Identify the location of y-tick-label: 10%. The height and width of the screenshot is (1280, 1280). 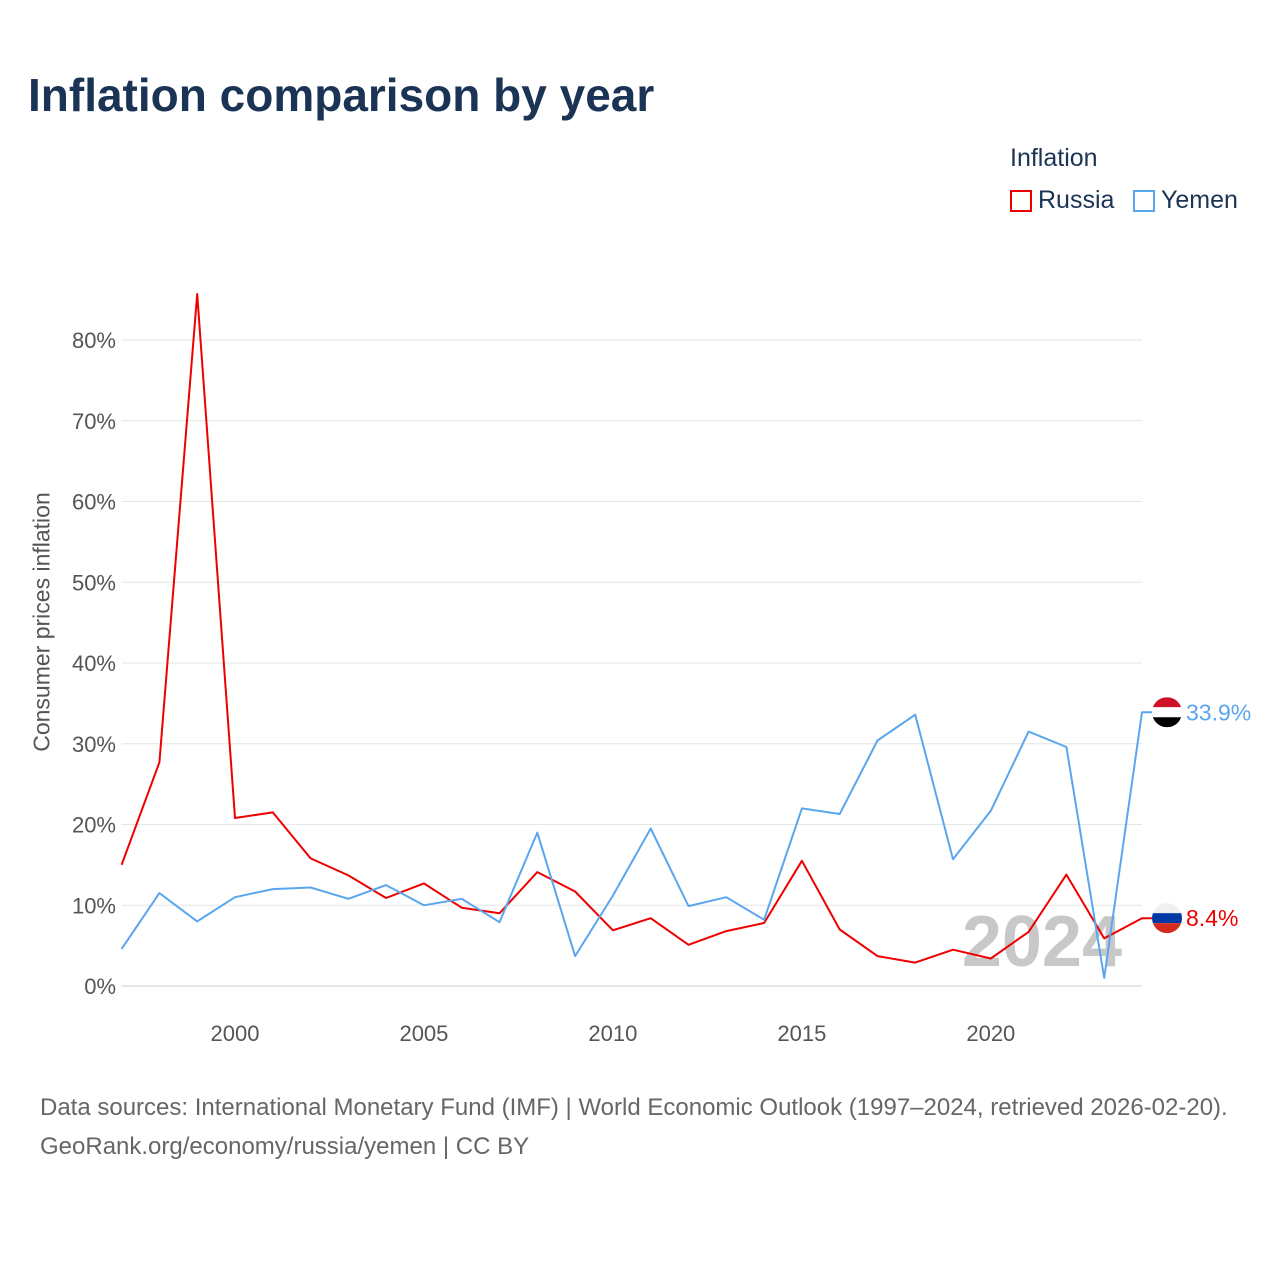
(94, 905).